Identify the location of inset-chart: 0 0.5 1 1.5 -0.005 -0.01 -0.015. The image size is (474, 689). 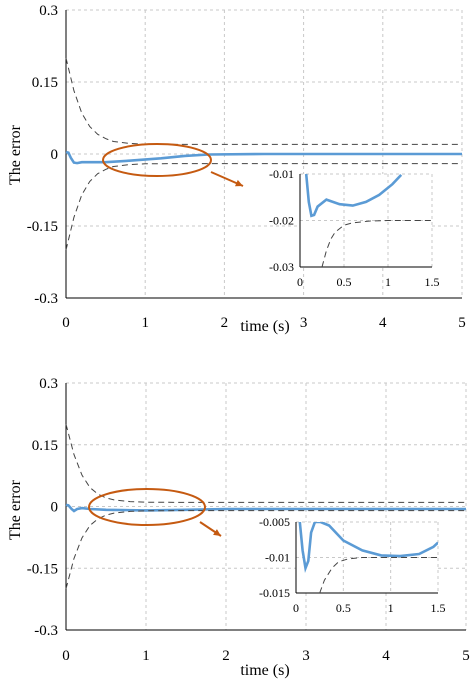
(352, 565).